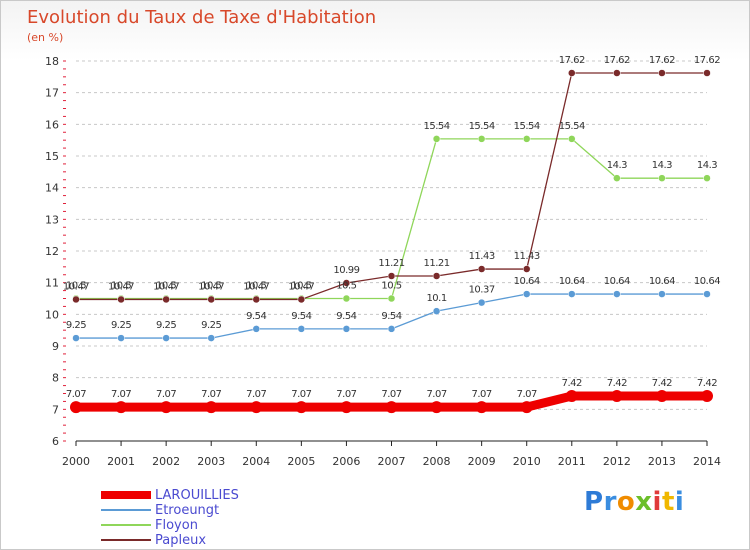 This screenshot has width=750, height=550. I want to click on y-tick-label: 16, so click(52, 124).